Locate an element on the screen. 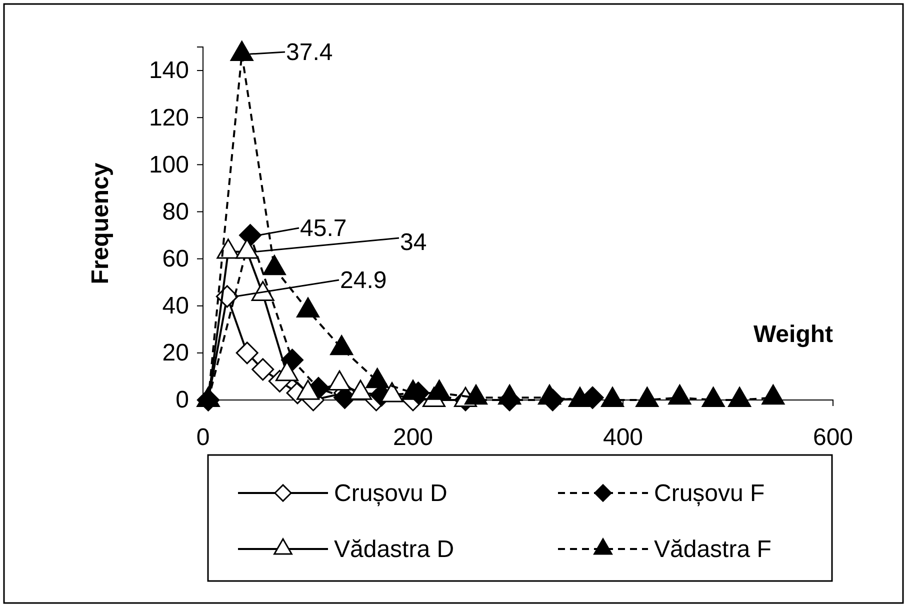  x-tick-label: 200 is located at coordinates (413, 438).